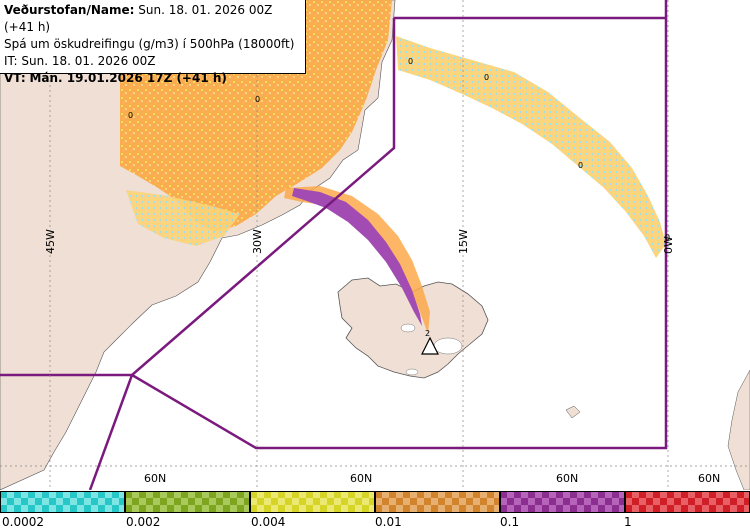  What do you see at coordinates (738, 429) in the screenshot?
I see `scandinavia-coast` at bounding box center [738, 429].